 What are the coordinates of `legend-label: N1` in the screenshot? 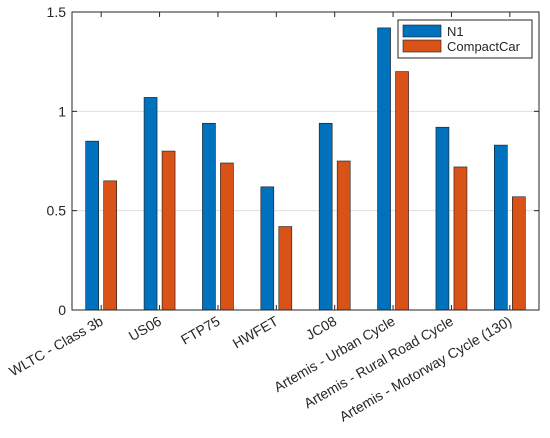 It's located at (455, 31).